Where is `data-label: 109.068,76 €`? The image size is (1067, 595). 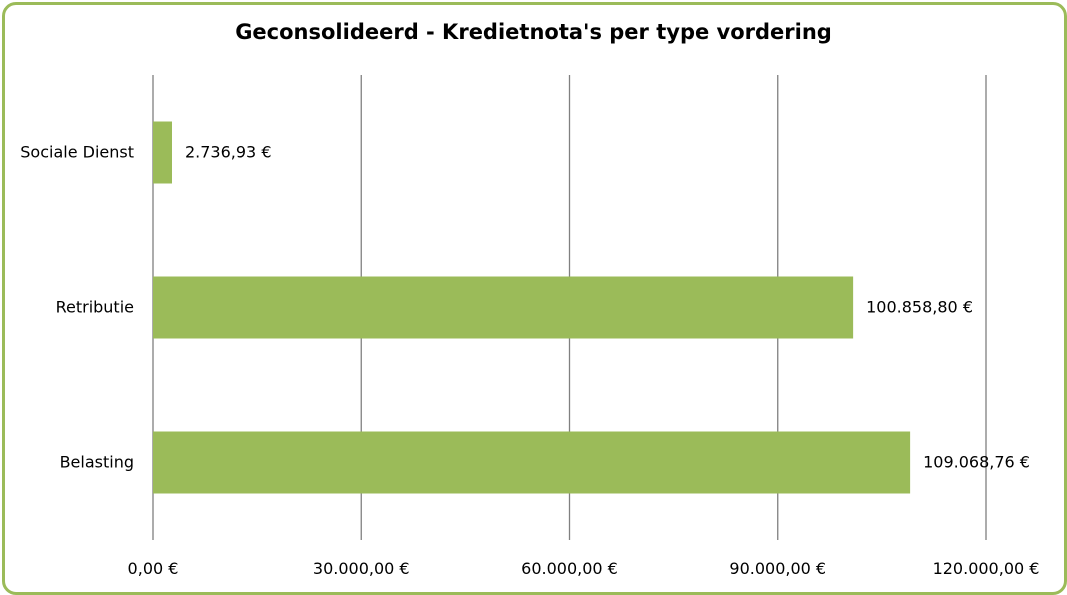 data-label: 109.068,76 € is located at coordinates (976, 462).